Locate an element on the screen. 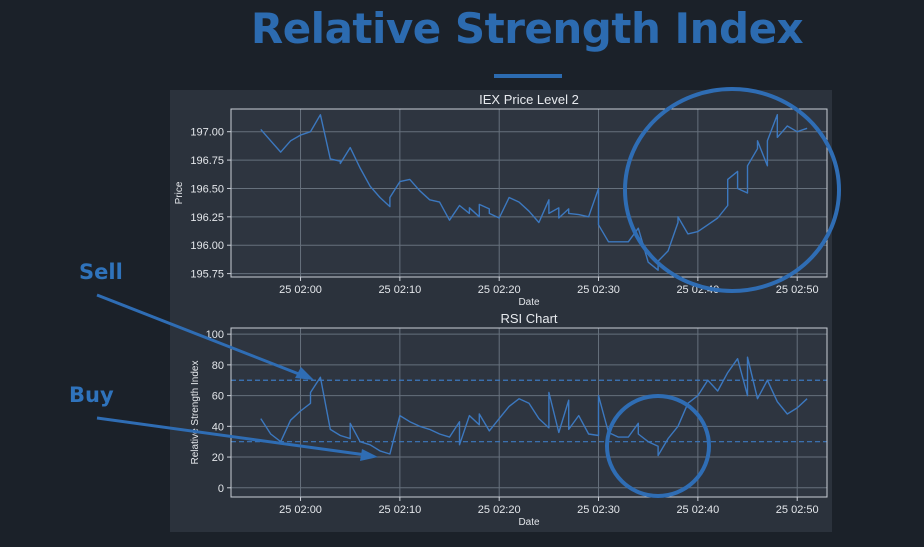 This screenshot has width=924, height=547. y-tick-label: 196.00 is located at coordinates (207, 246).